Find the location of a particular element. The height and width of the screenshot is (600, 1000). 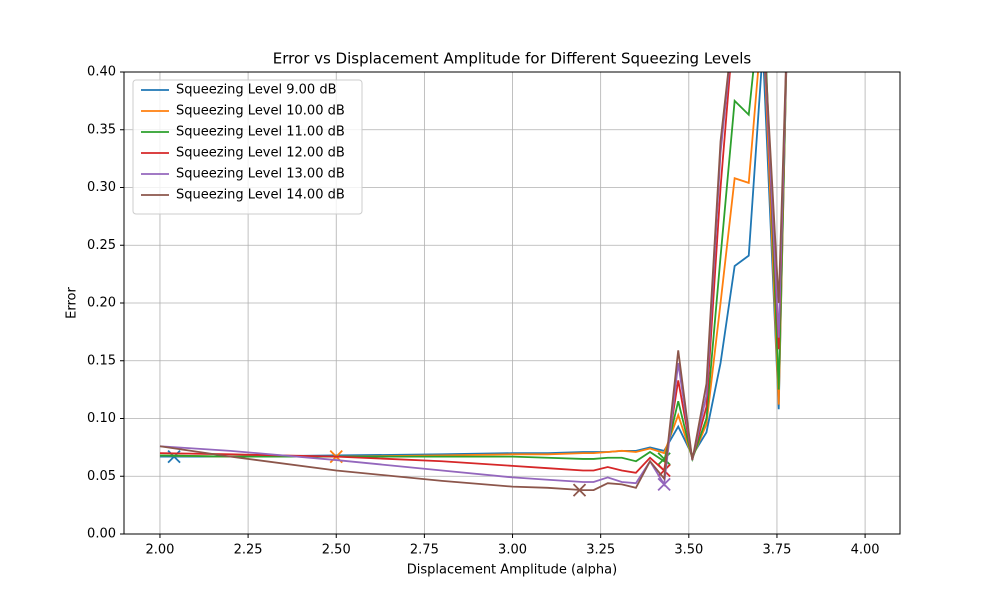

x-tick-label: 2.00 is located at coordinates (159, 550).